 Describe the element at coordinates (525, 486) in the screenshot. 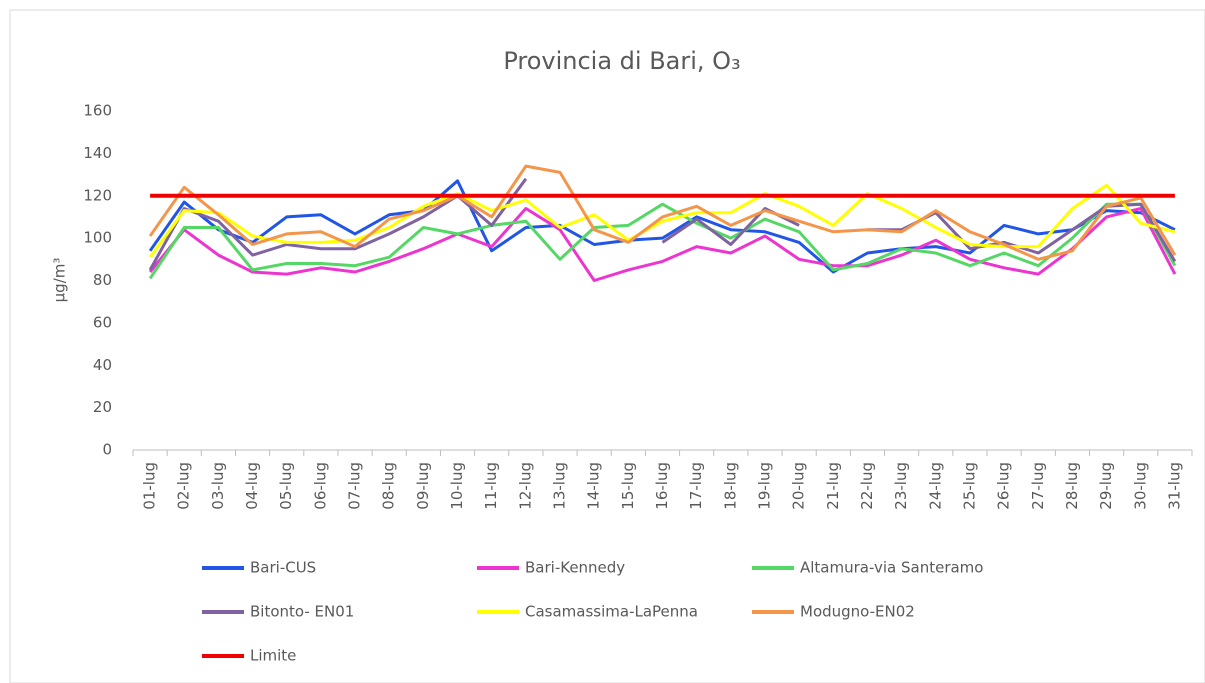

I see `x-tick-label: 12-lug` at that location.